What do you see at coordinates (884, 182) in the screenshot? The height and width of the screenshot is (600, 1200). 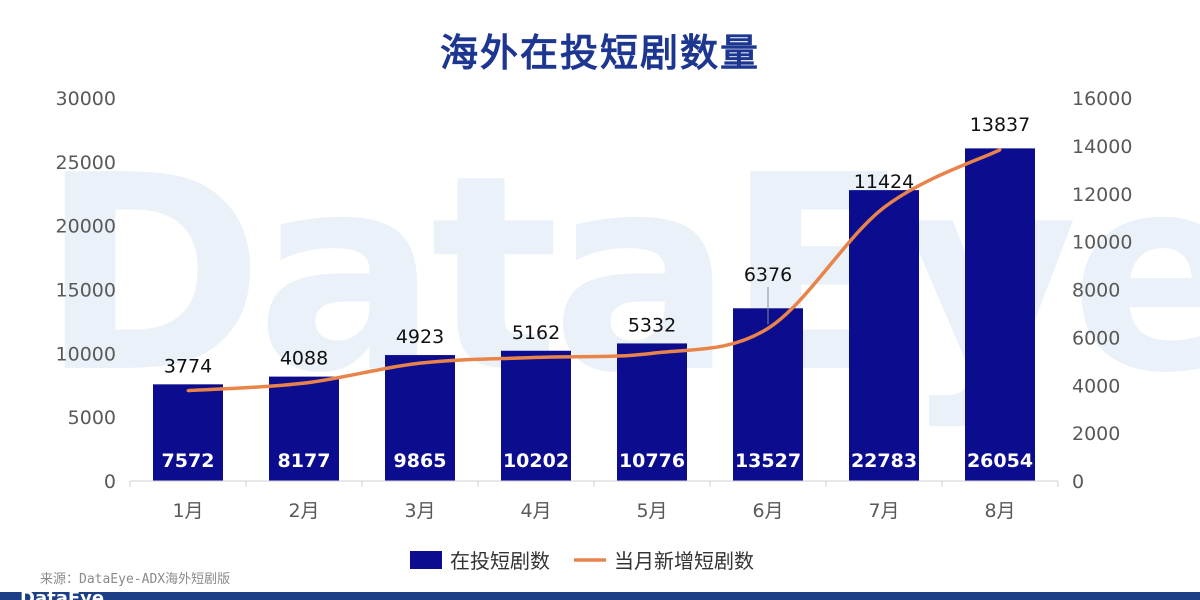 I see `line-value-label: 11424` at bounding box center [884, 182].